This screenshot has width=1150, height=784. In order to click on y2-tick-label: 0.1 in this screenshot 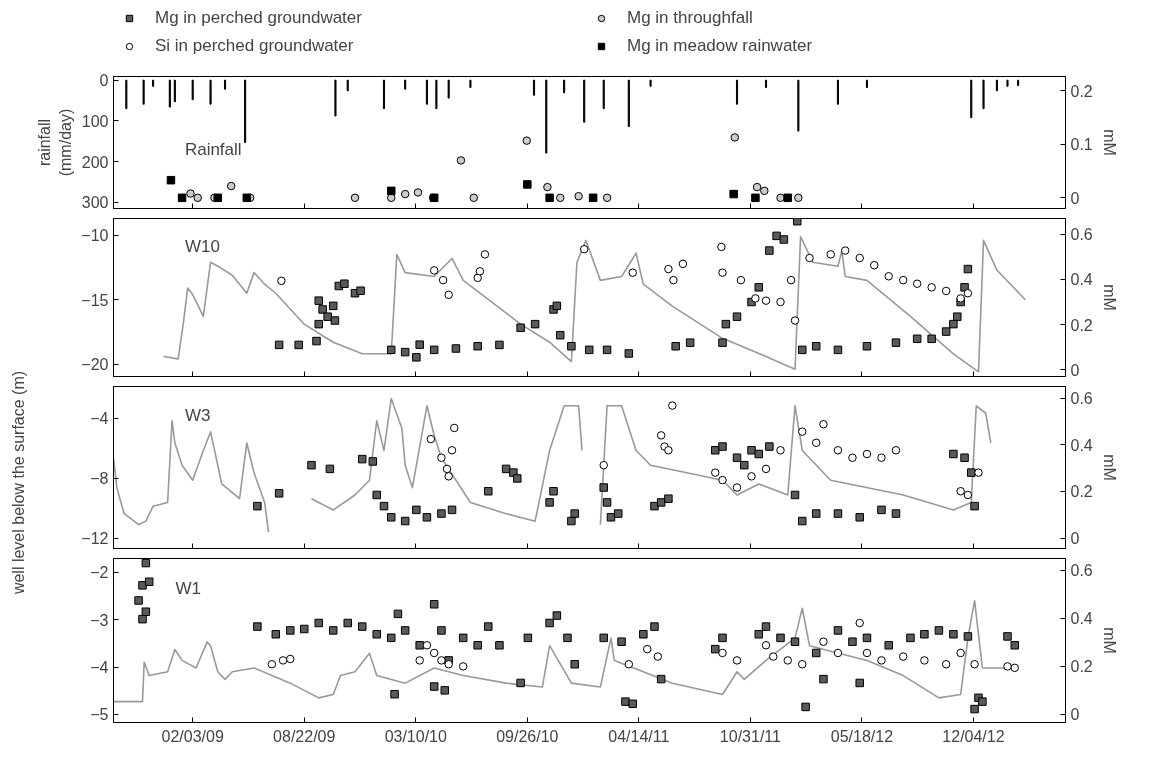, I will do `click(1081, 145)`.